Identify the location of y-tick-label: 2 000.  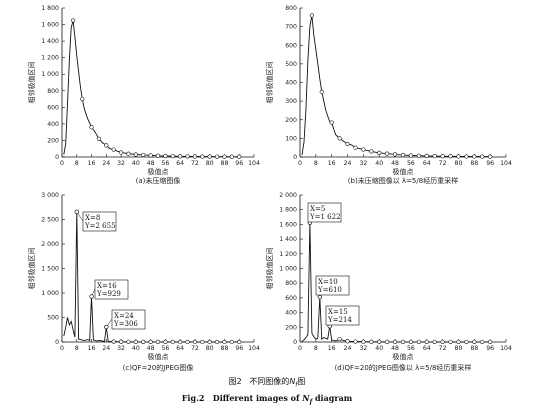
(288, 195).